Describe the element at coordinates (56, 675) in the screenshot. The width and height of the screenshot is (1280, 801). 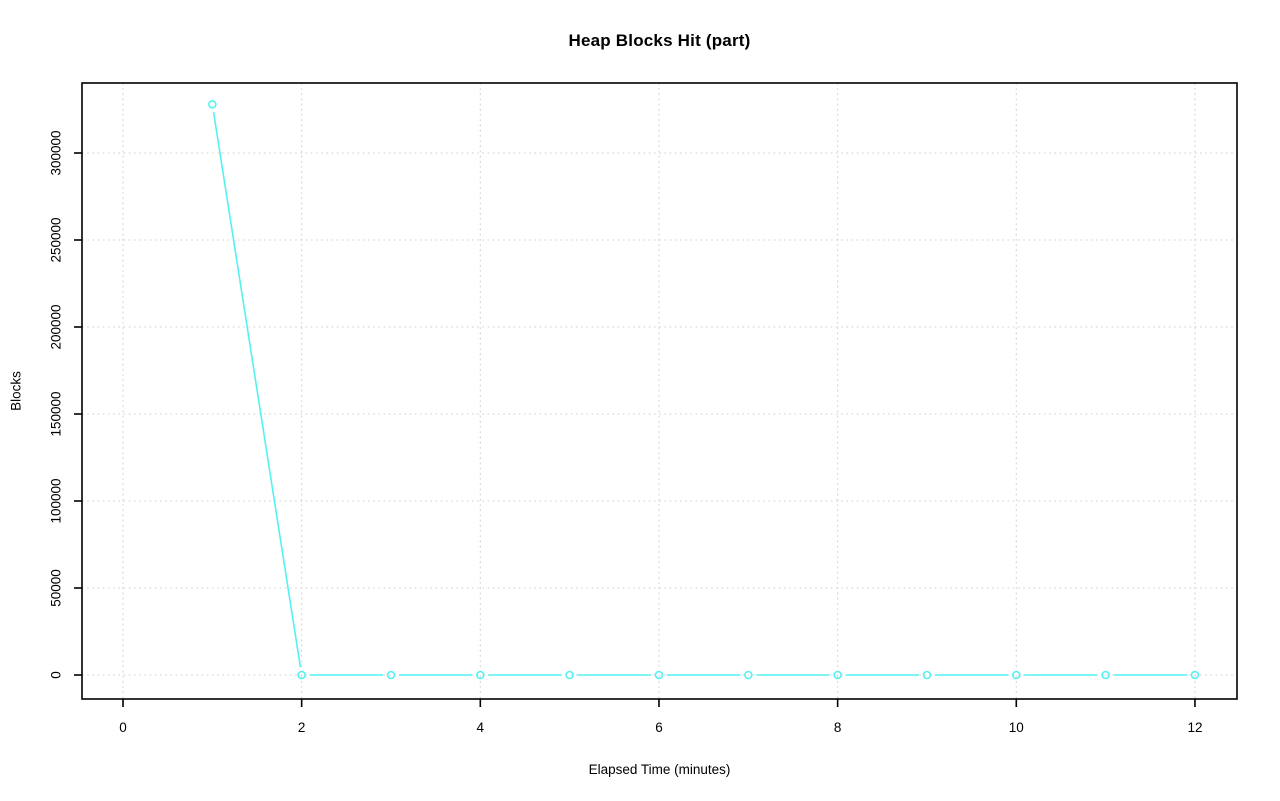
I see `y-tick-label: 0` at that location.